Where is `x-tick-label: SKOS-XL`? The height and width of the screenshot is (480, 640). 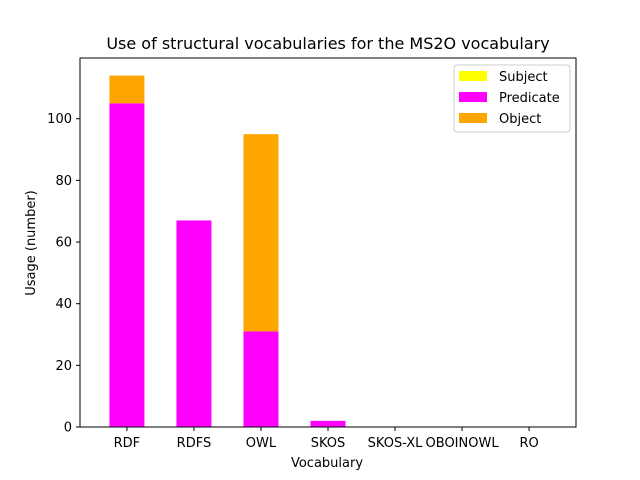
x-tick-label: SKOS-XL is located at coordinates (395, 443).